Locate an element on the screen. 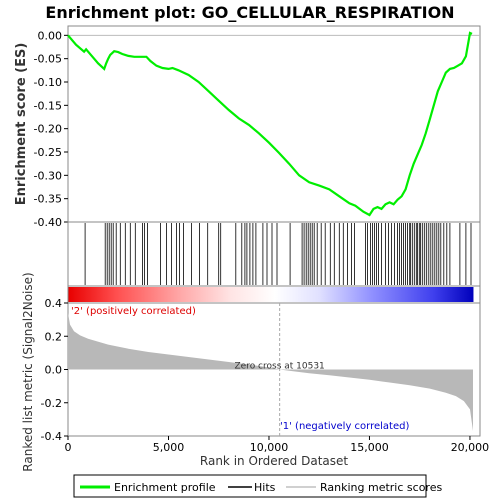 The height and width of the screenshot is (500, 500). es-ytick-label: -0.15 is located at coordinates (48, 105).